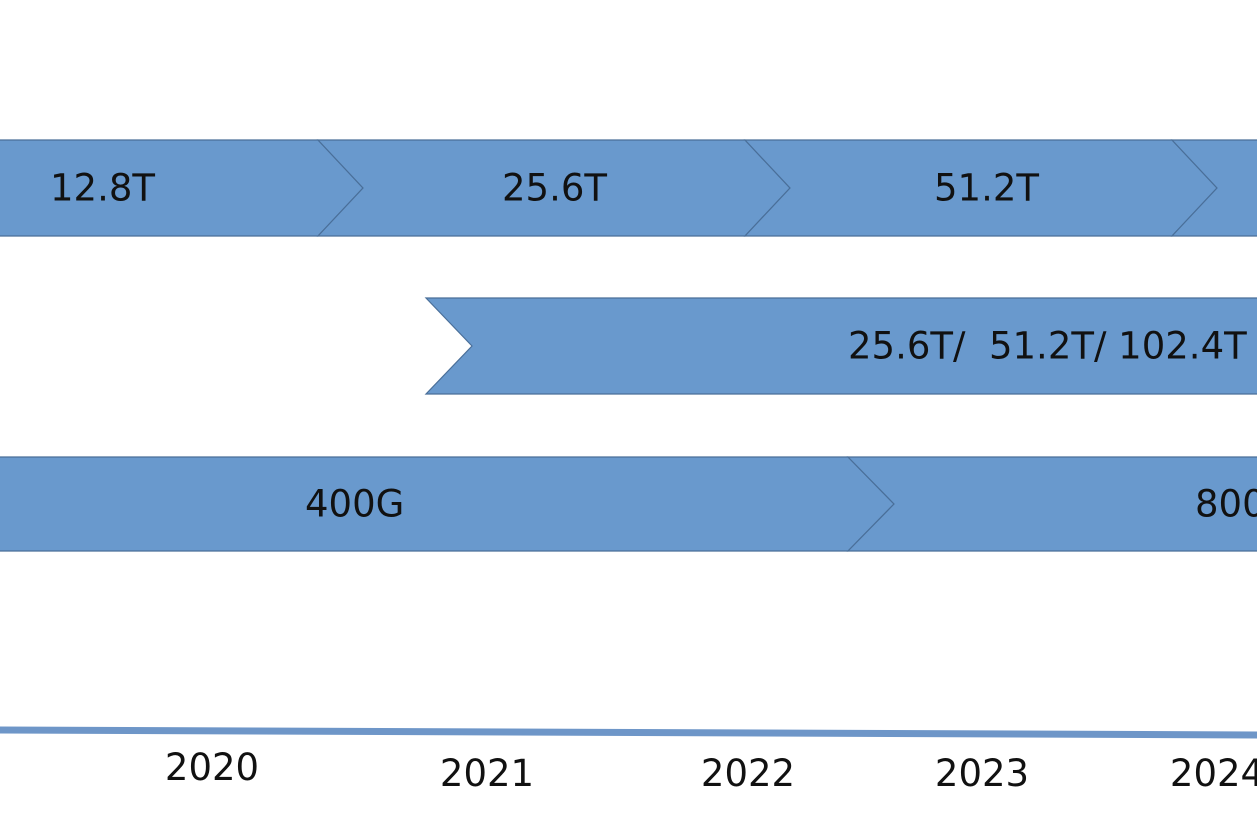  What do you see at coordinates (487, 773) in the screenshot?
I see `year-2021: 2021` at bounding box center [487, 773].